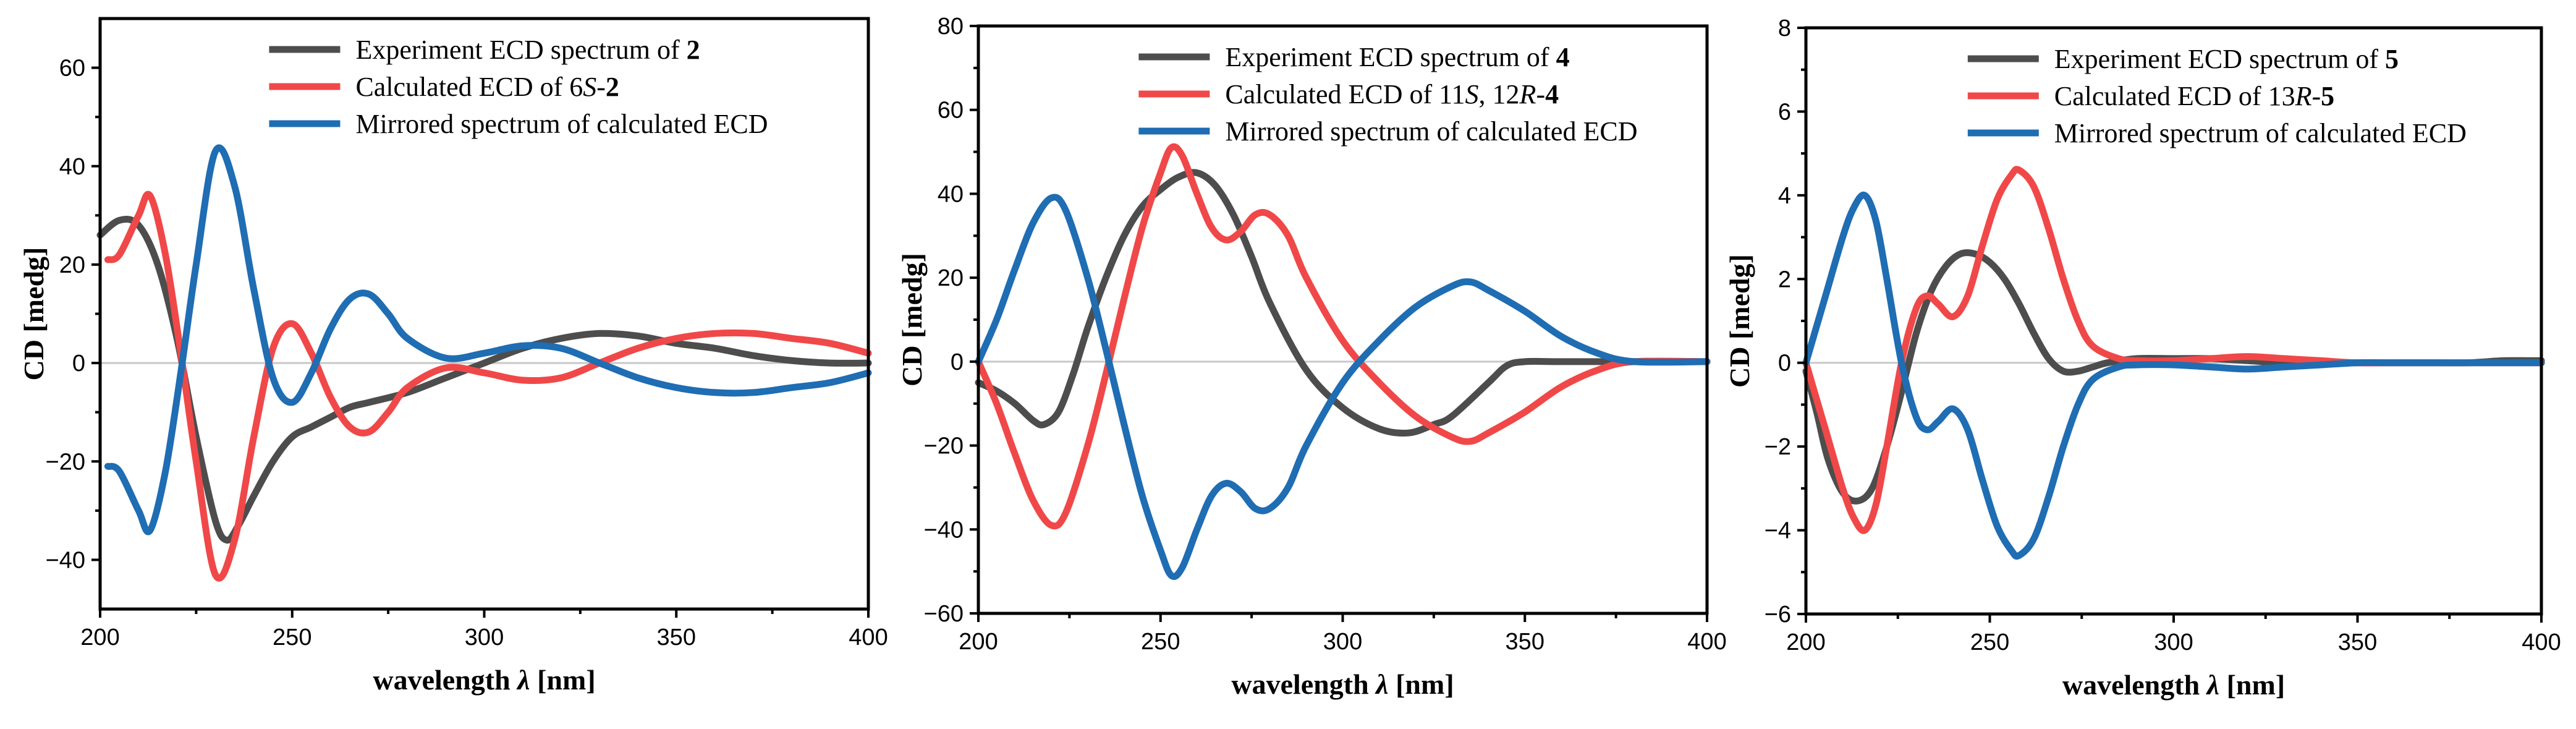 The width and height of the screenshot is (2576, 729). What do you see at coordinates (2226, 59) in the screenshot?
I see `legend-label-1: Experiment ECD spectrum of 5` at bounding box center [2226, 59].